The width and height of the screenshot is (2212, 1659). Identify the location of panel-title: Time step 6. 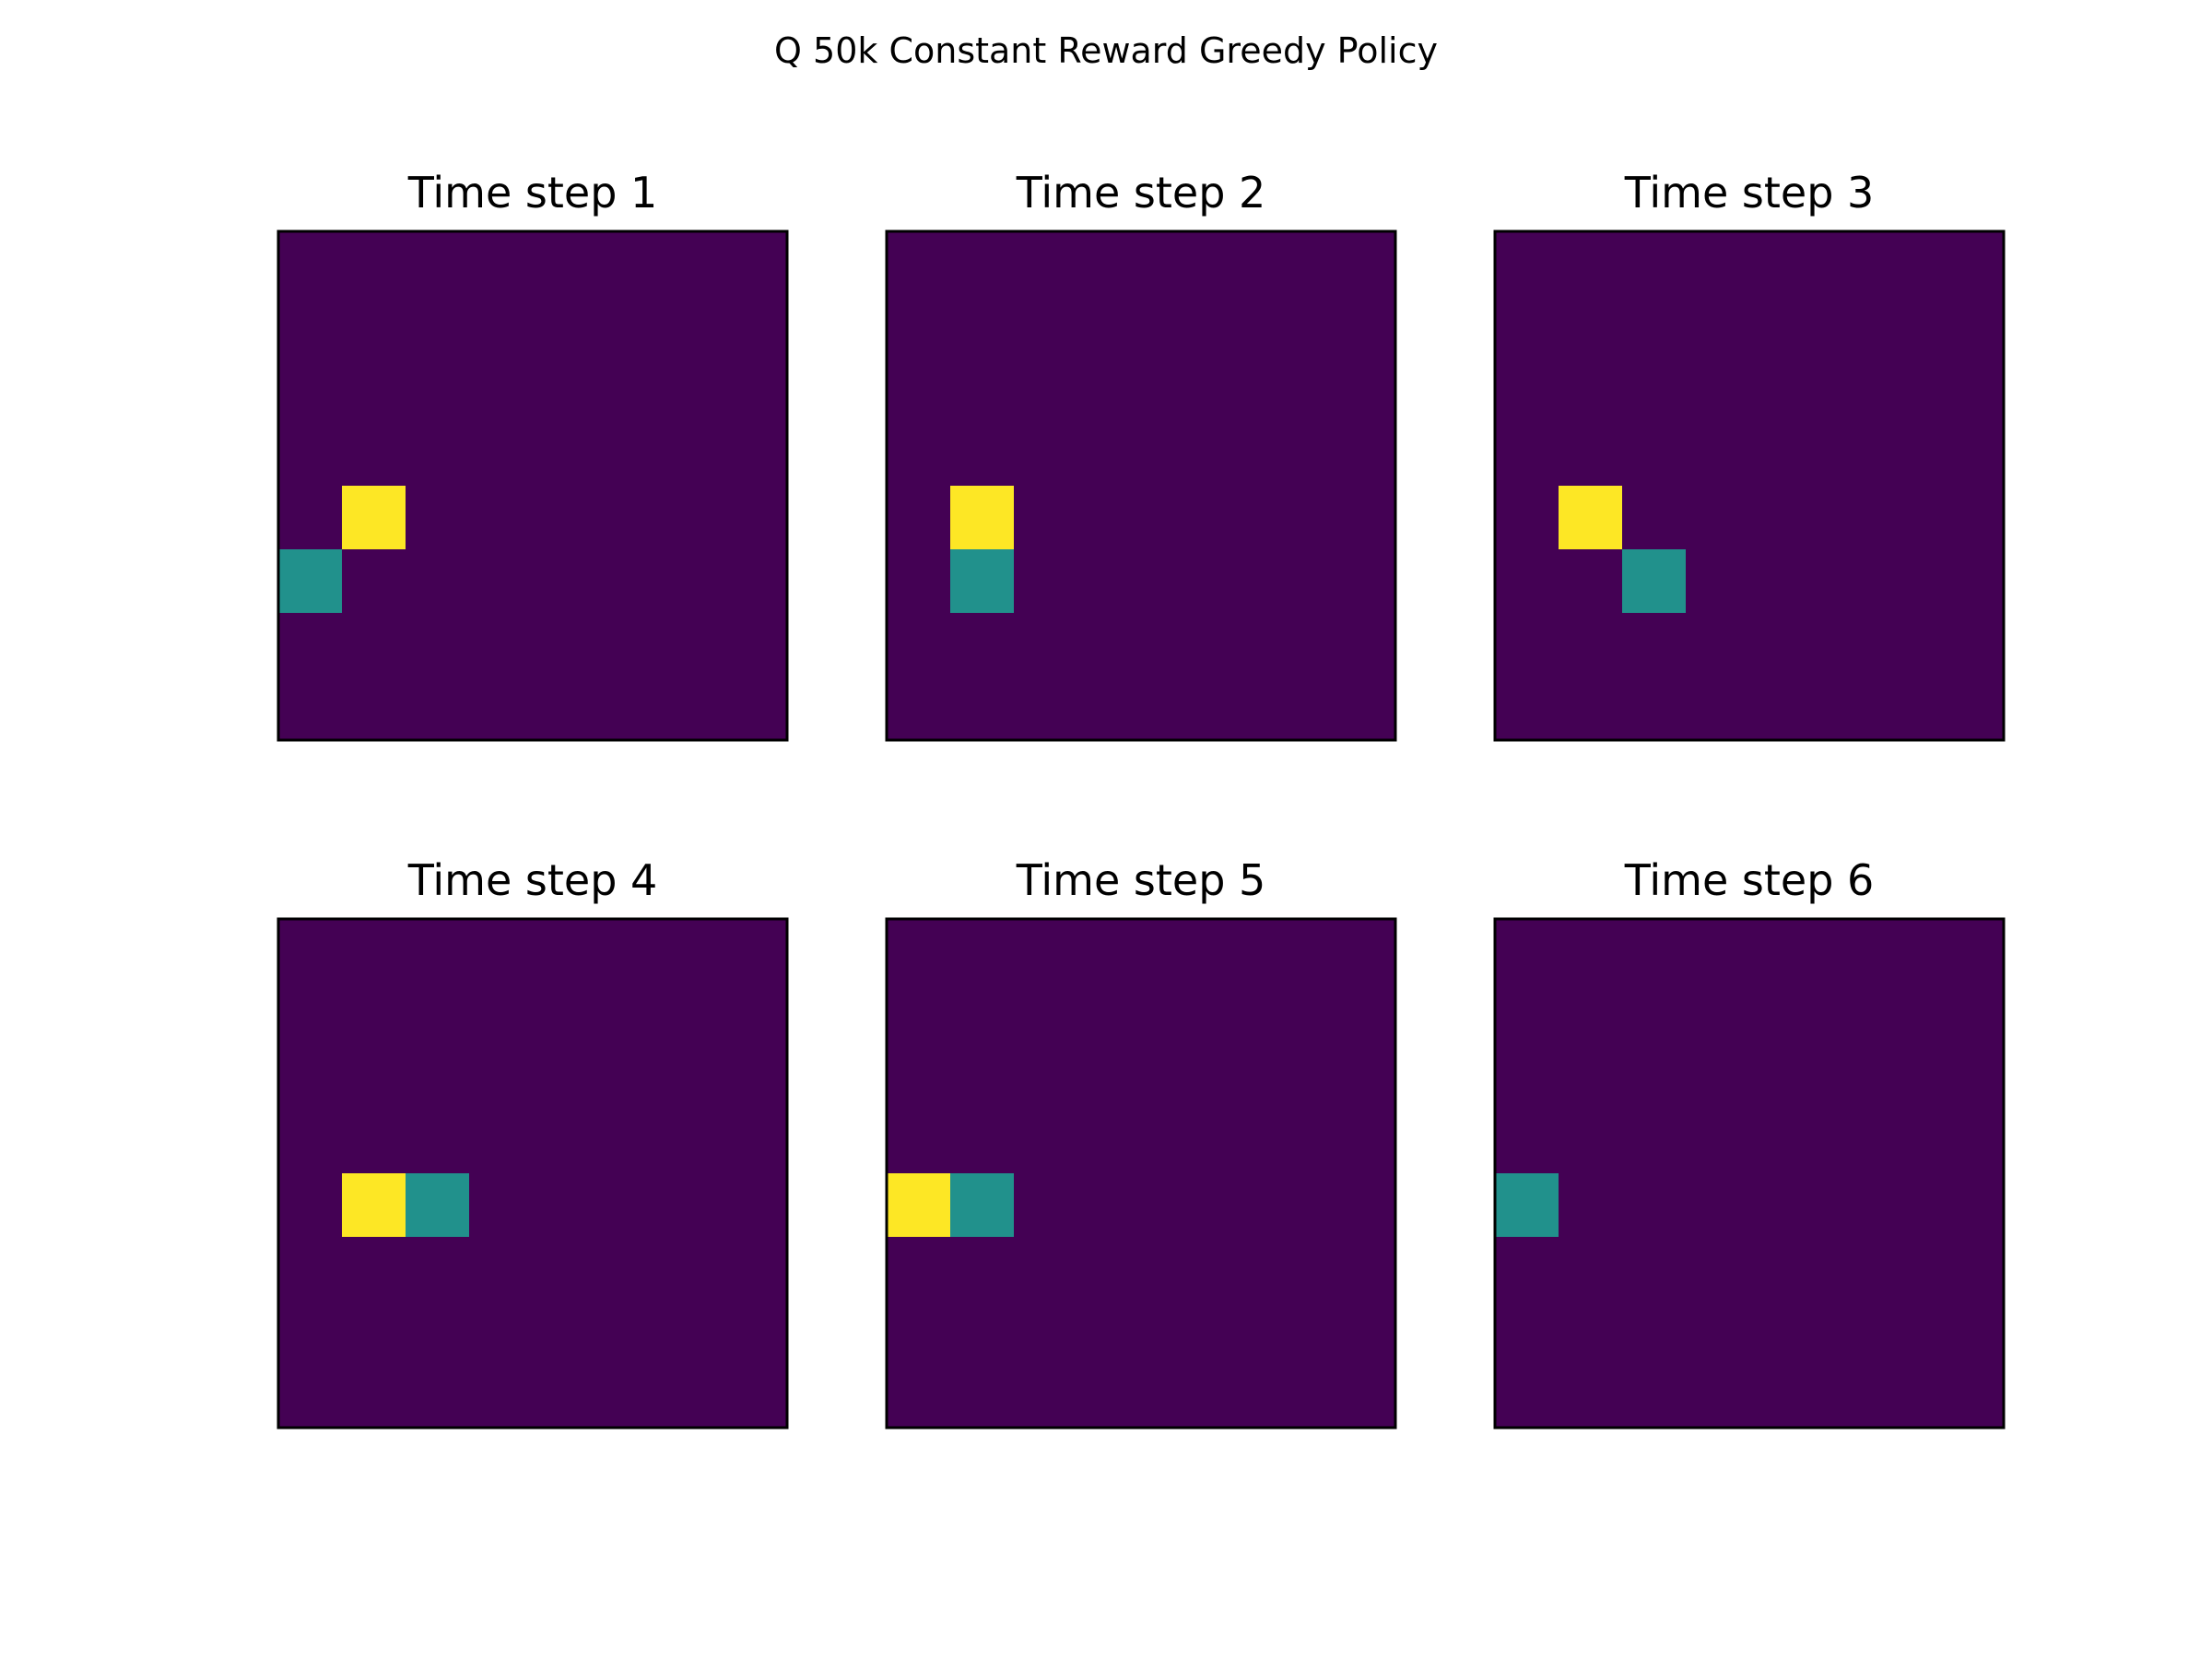
(1749, 880).